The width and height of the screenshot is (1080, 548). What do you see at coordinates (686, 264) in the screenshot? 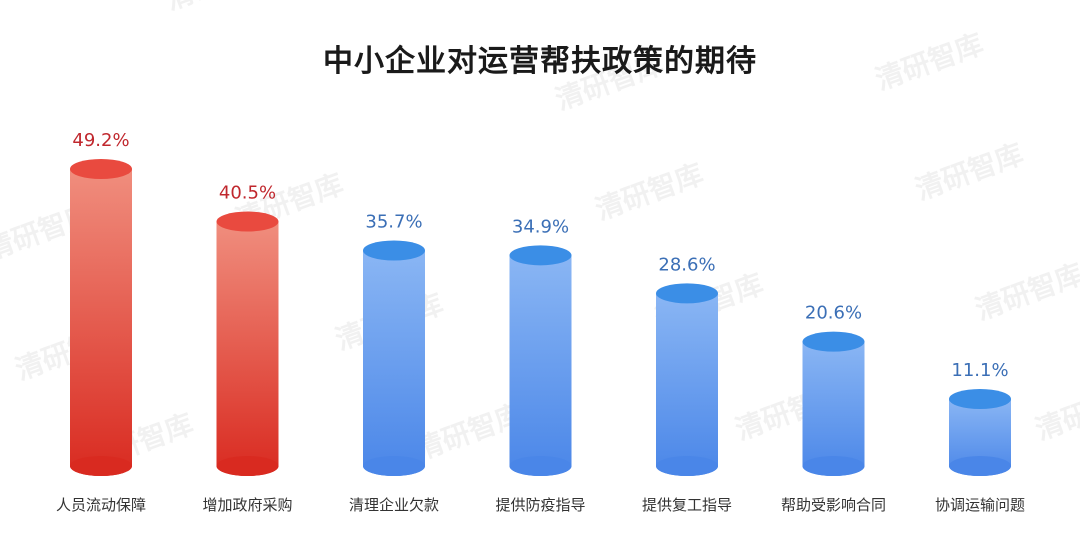
I see `value-label: 28.6%` at bounding box center [686, 264].